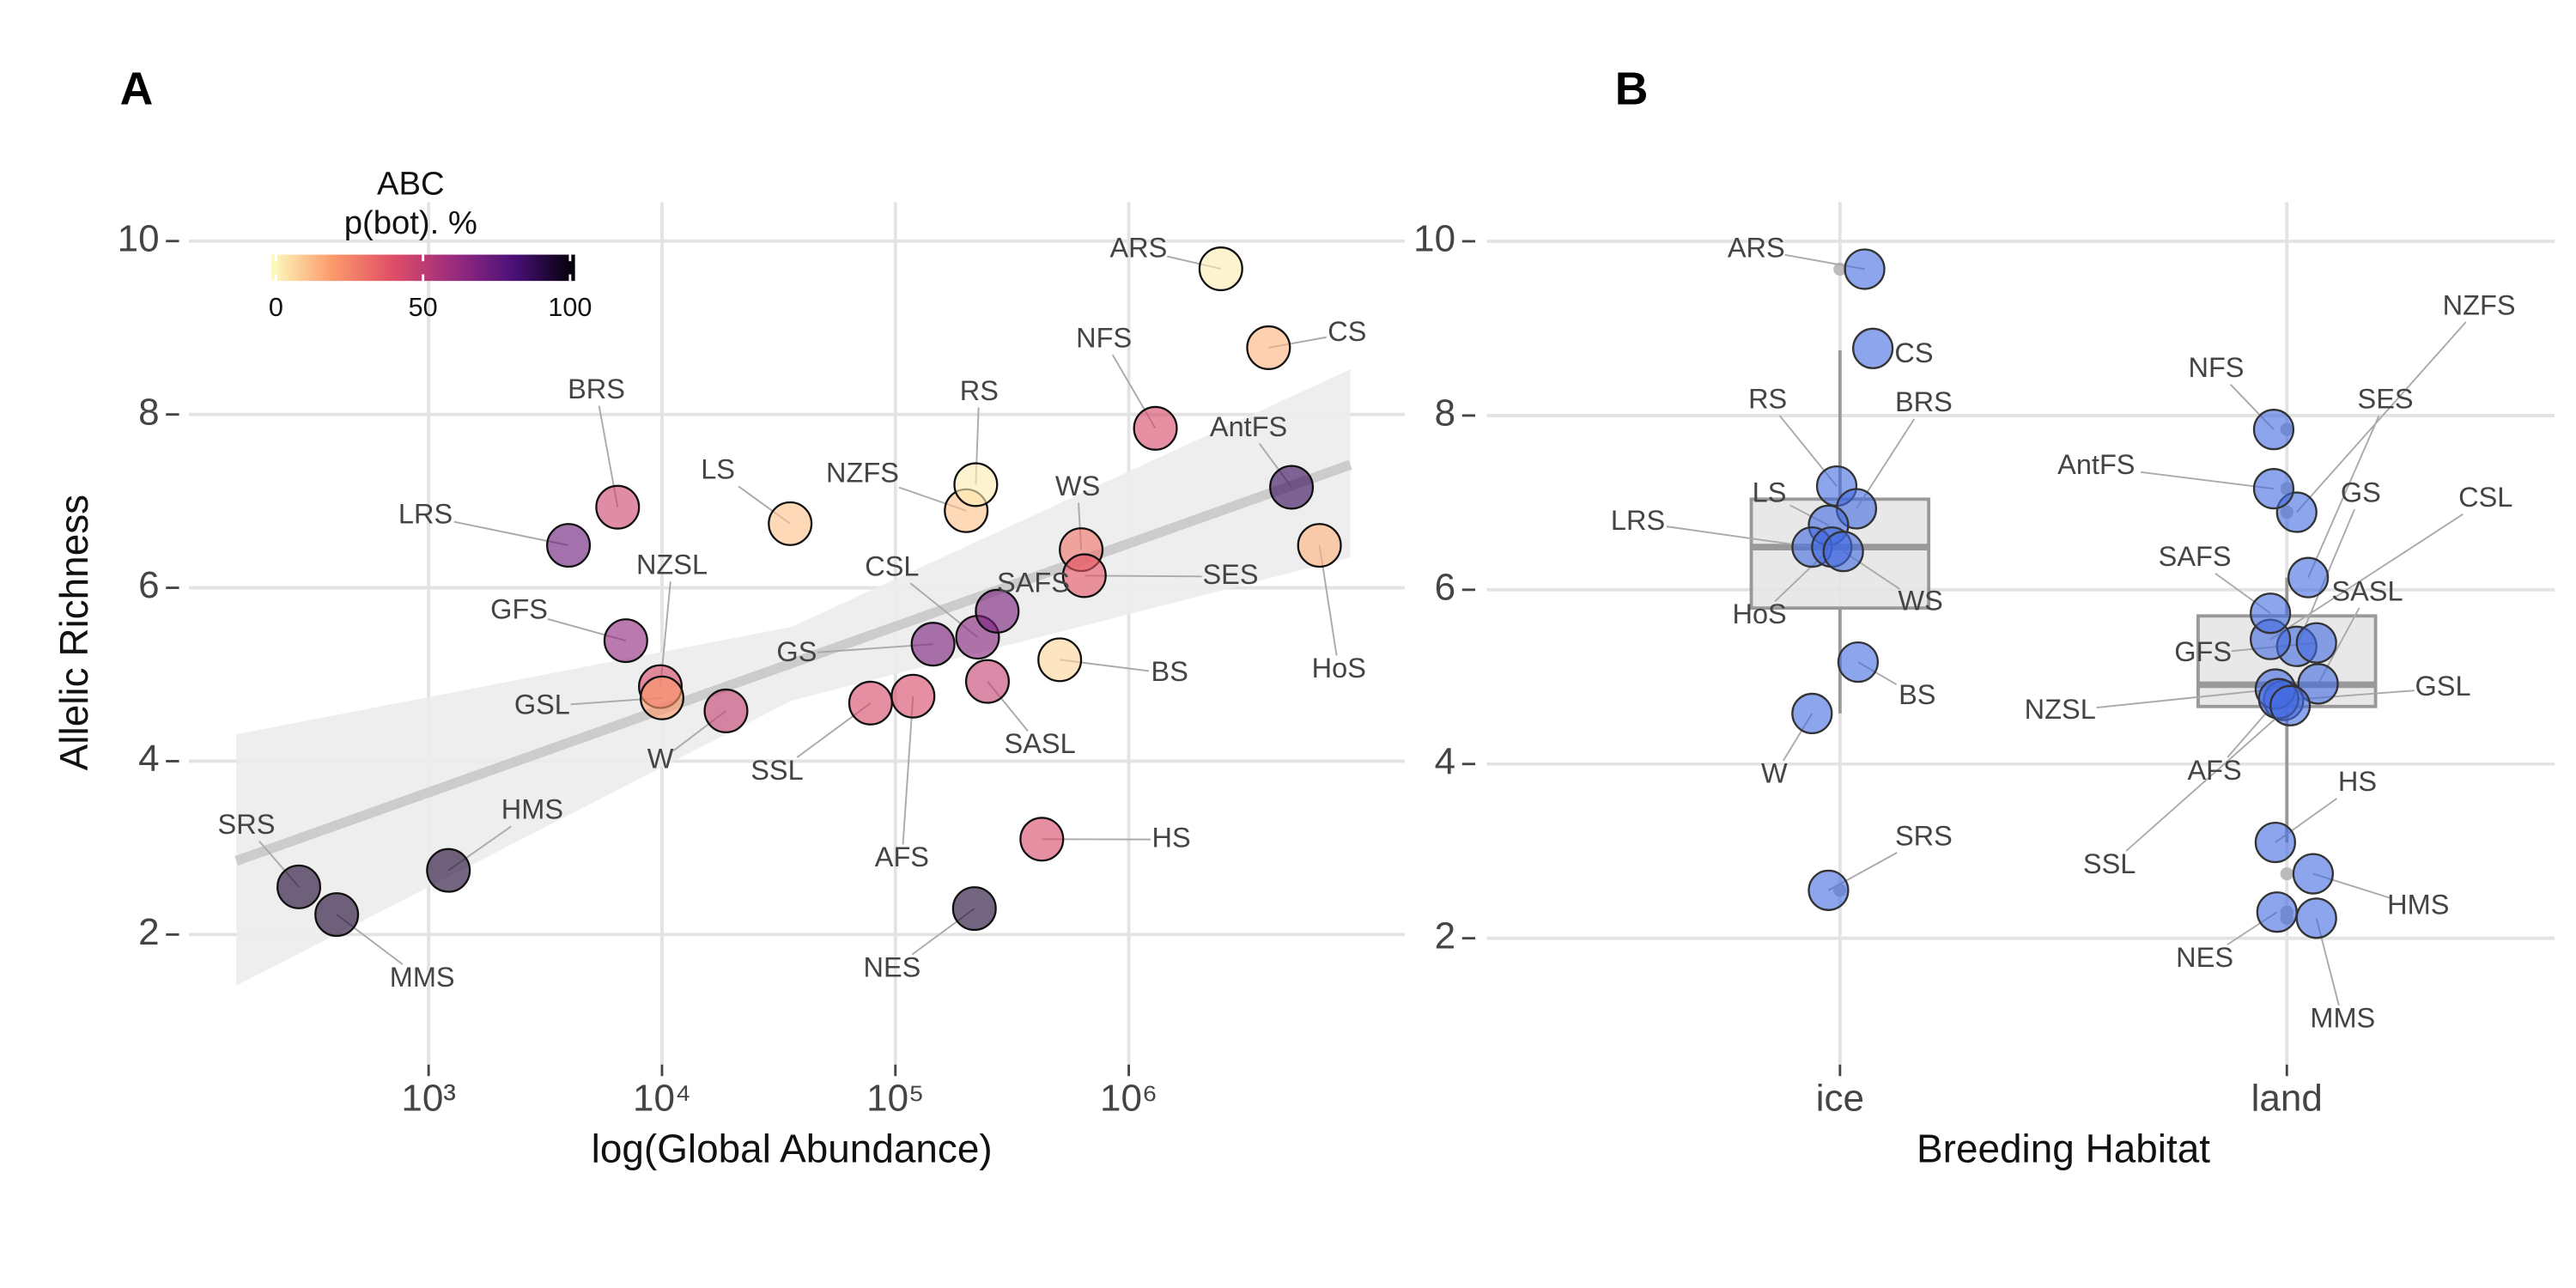  Describe the element at coordinates (2060, 709) in the screenshot. I see `point-label: NZSL` at that location.